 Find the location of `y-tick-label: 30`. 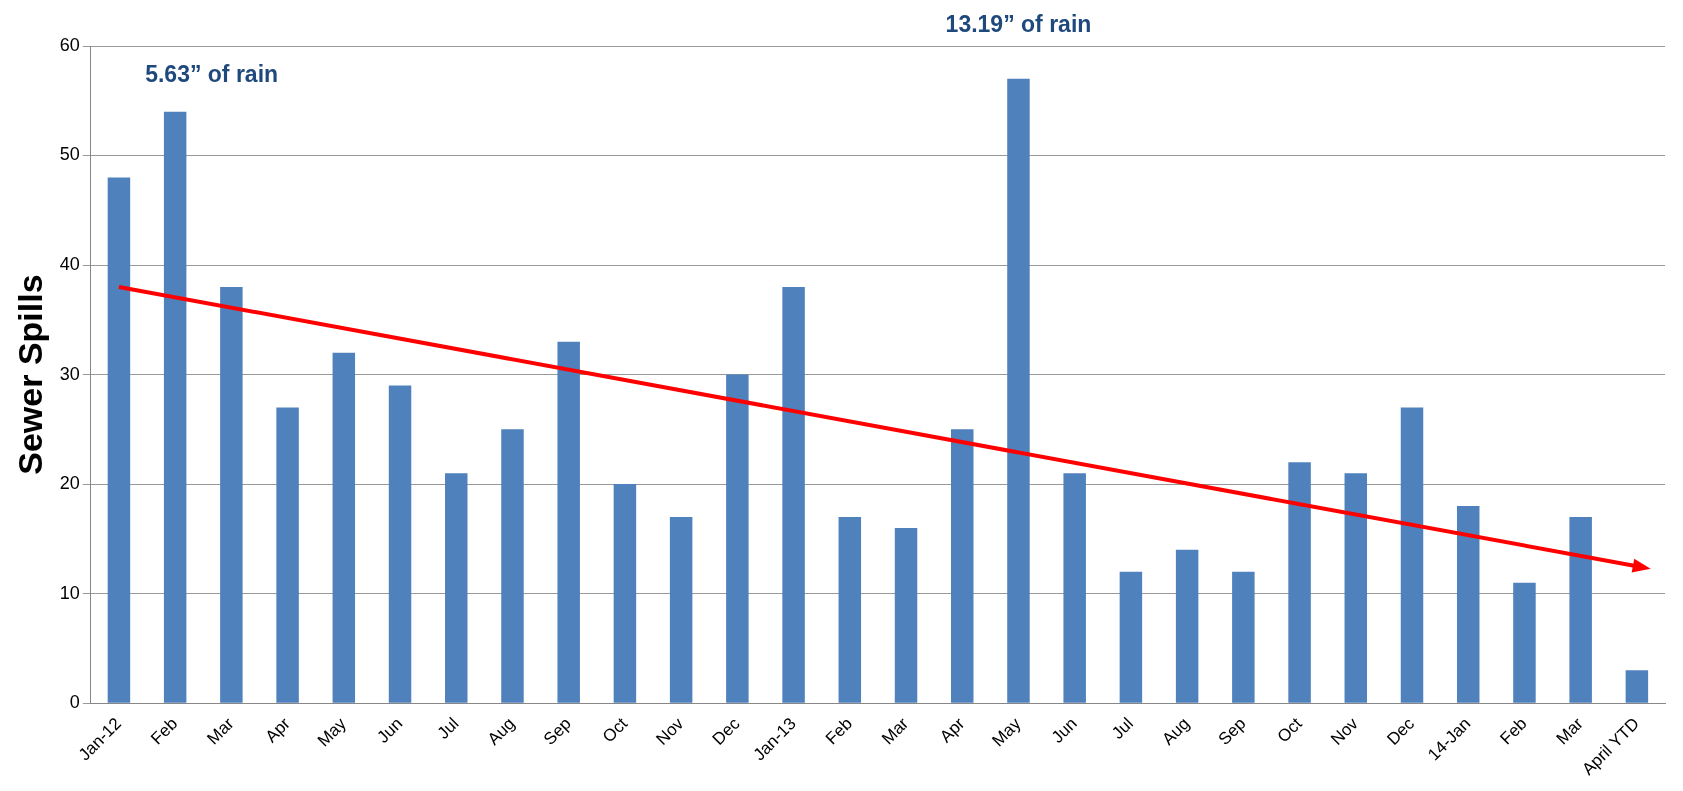

y-tick-label: 30 is located at coordinates (69, 373).